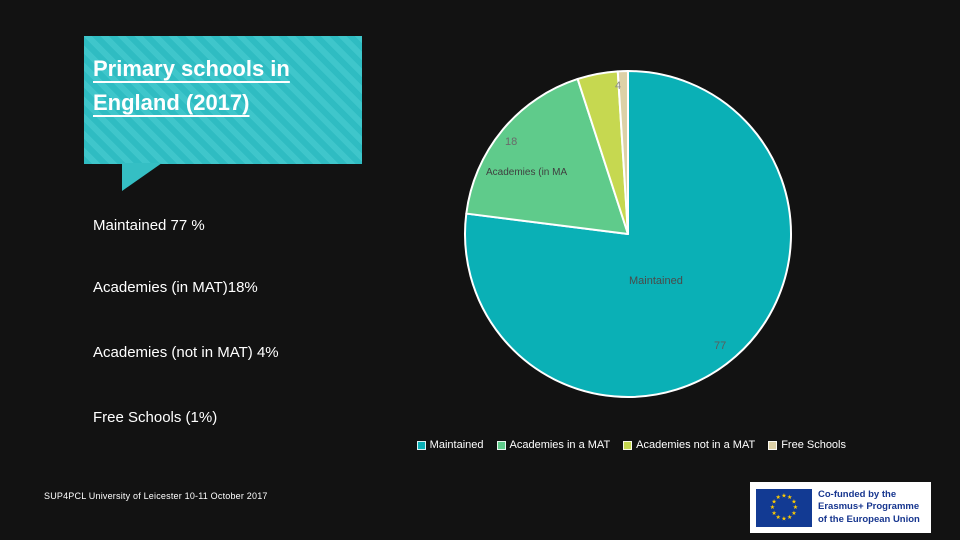 The height and width of the screenshot is (540, 960). What do you see at coordinates (656, 281) in the screenshot?
I see `data-label-maintained-name: Maintained` at bounding box center [656, 281].